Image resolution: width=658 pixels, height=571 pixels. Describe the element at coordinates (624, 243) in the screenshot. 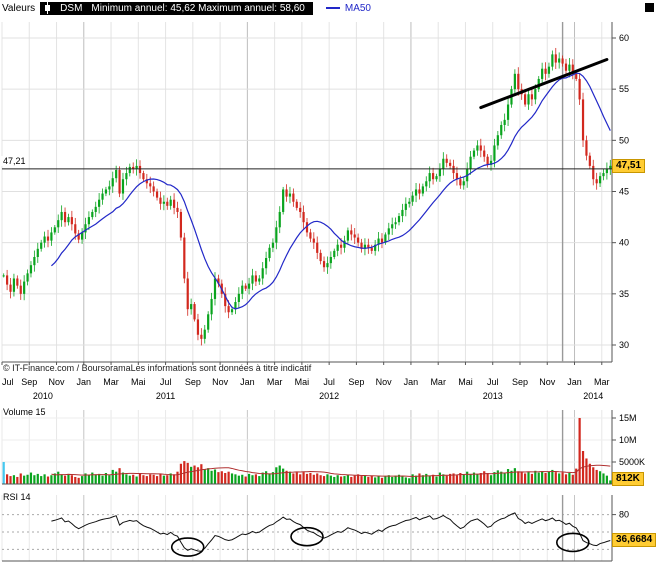

I see `y-tick-label: 40` at that location.